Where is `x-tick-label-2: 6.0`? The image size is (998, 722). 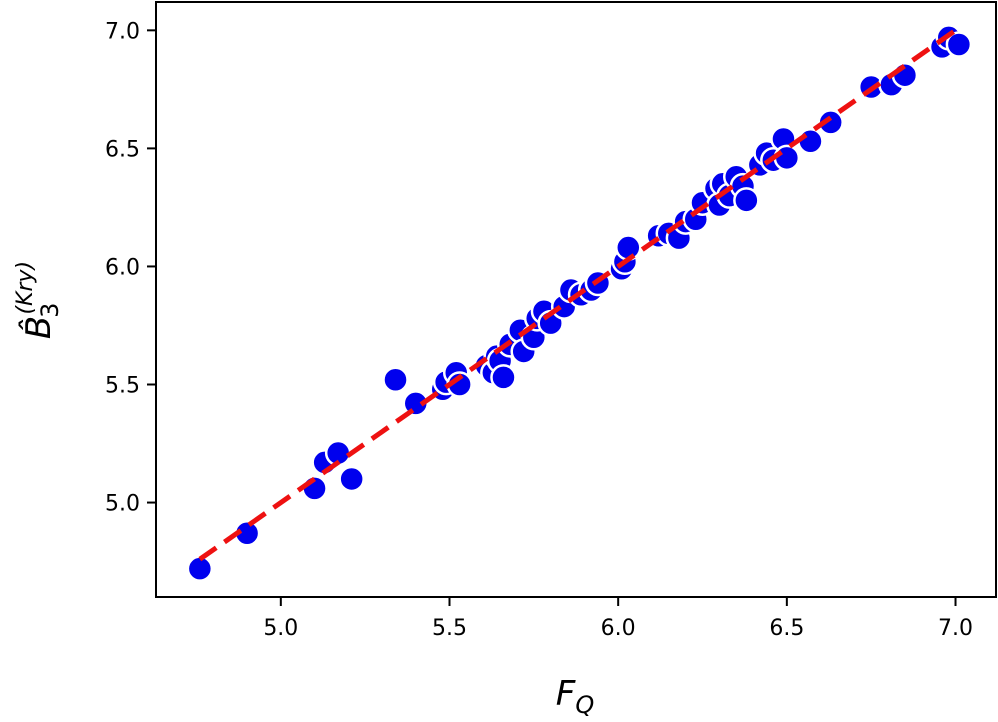
x-tick-label-2: 6.0 is located at coordinates (618, 628).